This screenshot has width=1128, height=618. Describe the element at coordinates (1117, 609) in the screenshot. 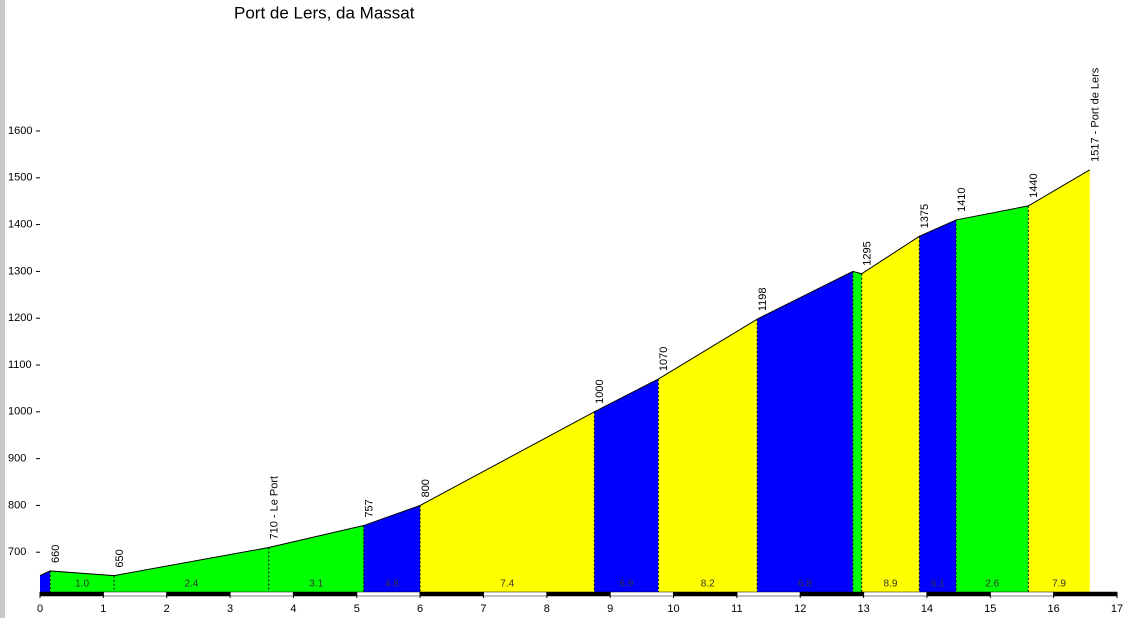

I see `x-tick-label: 17` at that location.